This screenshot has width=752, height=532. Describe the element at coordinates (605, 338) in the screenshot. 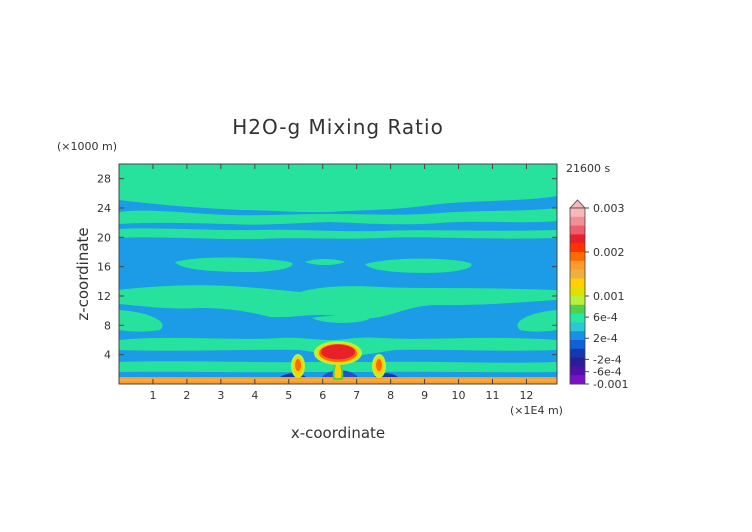

I see `colorbar-label: 2e-4` at that location.